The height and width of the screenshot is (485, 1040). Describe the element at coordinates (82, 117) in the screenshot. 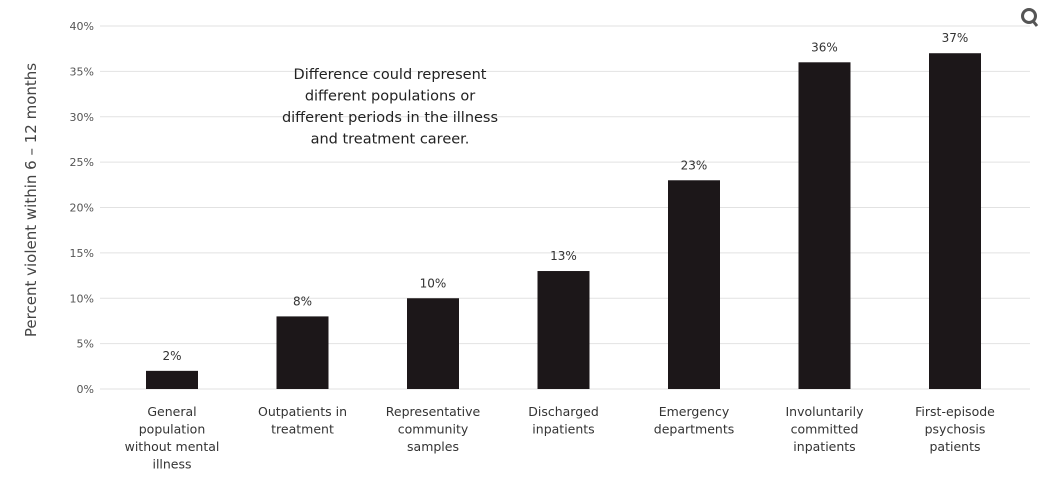

I see `y-tick-label: 30%` at that location.